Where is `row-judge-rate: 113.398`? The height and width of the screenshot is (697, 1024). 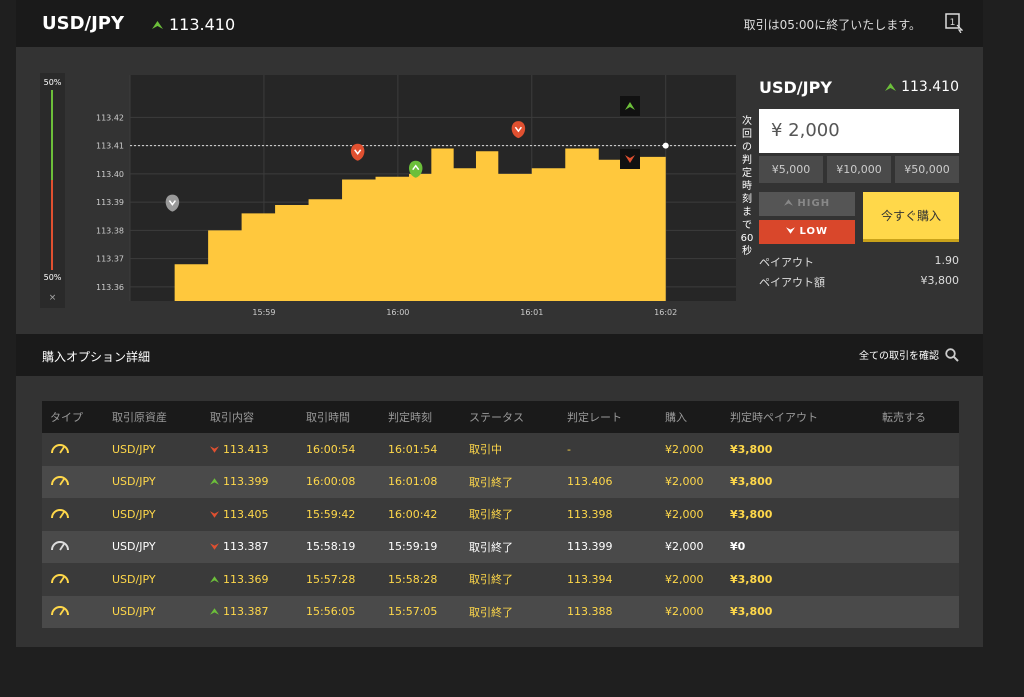
row-judge-rate: 113.398 is located at coordinates (590, 514).